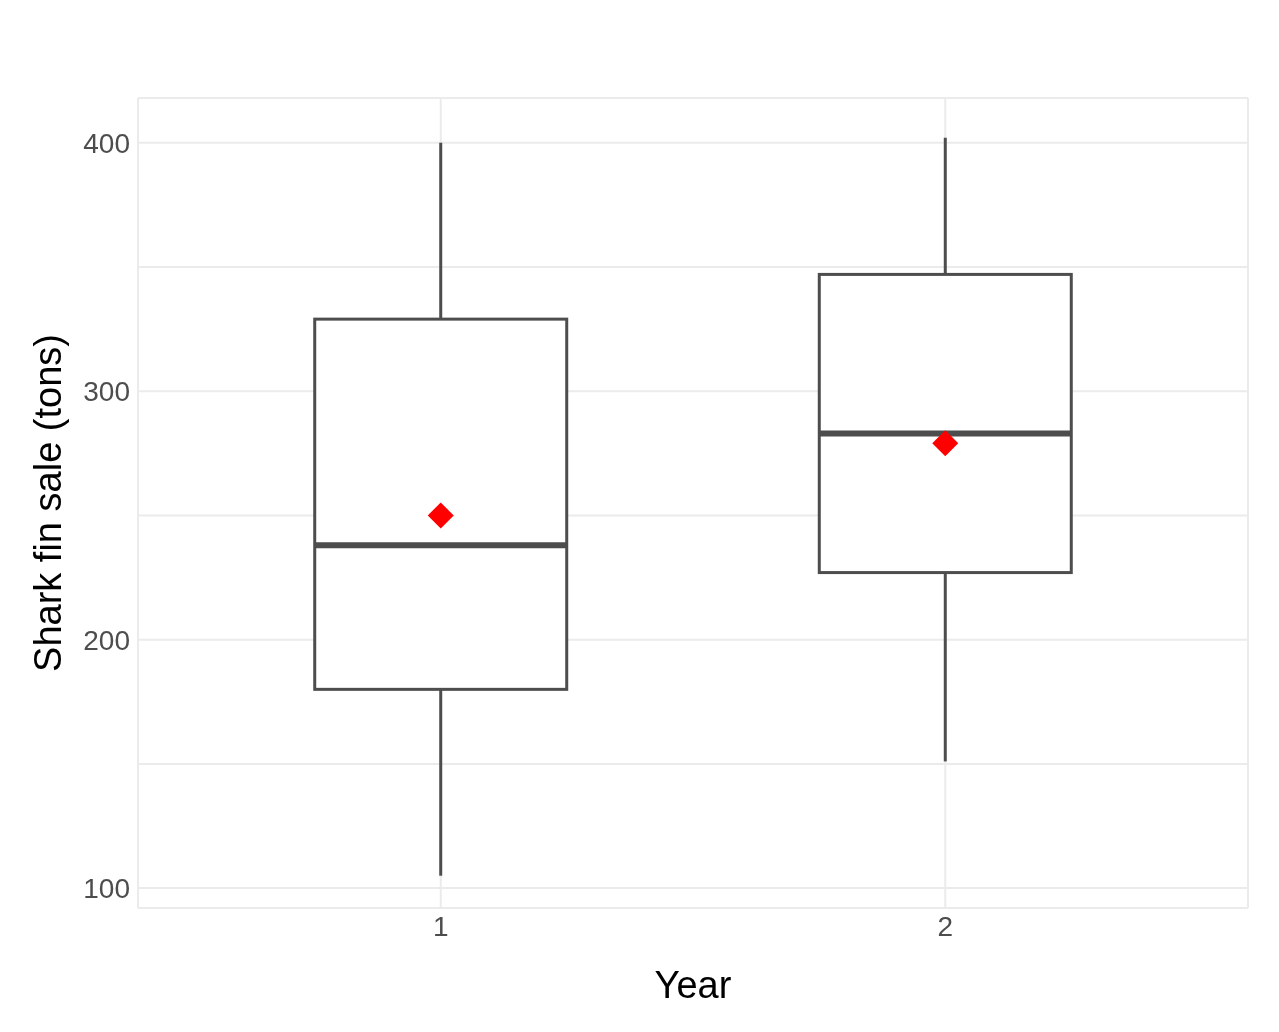  What do you see at coordinates (48, 503) in the screenshot?
I see `y-axis-title: Shark fin sale (tons)` at bounding box center [48, 503].